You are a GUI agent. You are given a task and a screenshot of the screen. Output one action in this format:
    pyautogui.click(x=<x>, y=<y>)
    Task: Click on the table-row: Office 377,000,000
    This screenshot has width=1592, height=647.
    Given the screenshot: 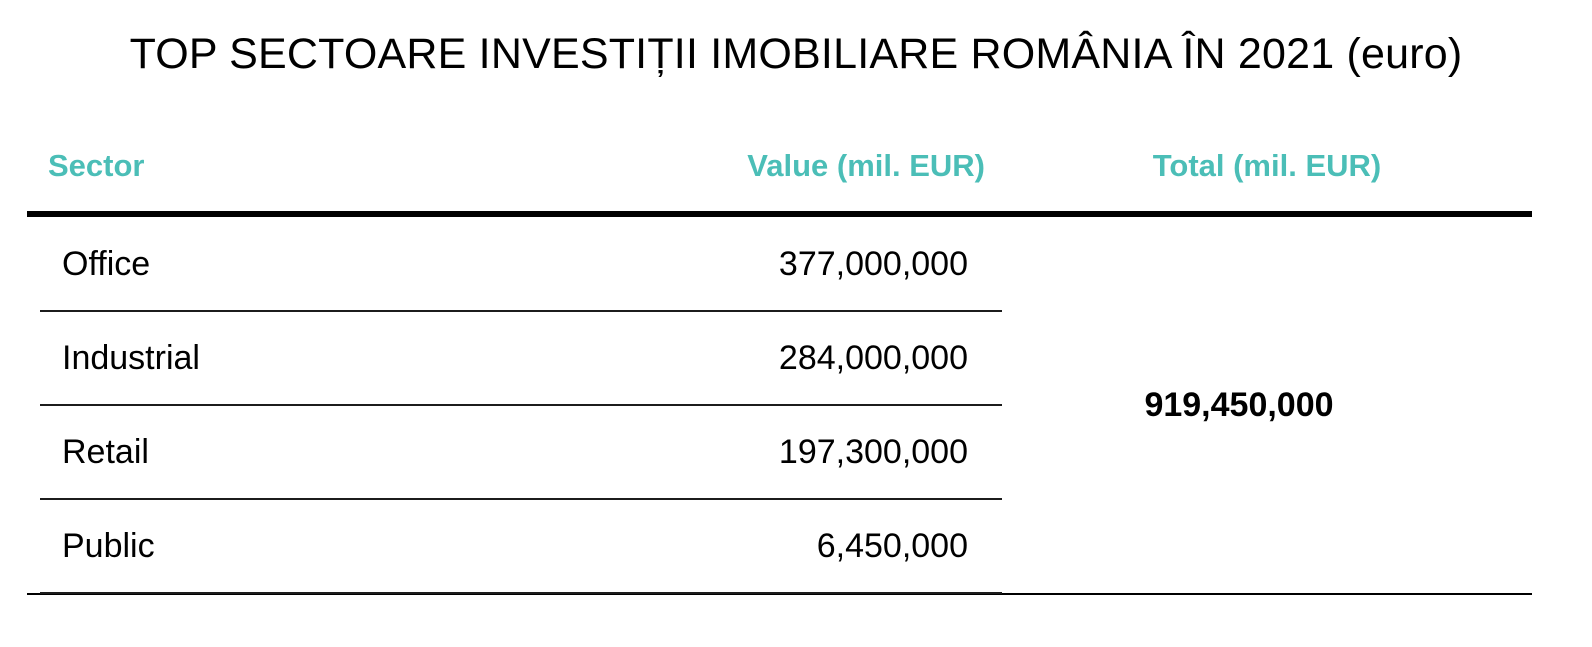 What is the action you would take?
    pyautogui.click(x=514, y=264)
    